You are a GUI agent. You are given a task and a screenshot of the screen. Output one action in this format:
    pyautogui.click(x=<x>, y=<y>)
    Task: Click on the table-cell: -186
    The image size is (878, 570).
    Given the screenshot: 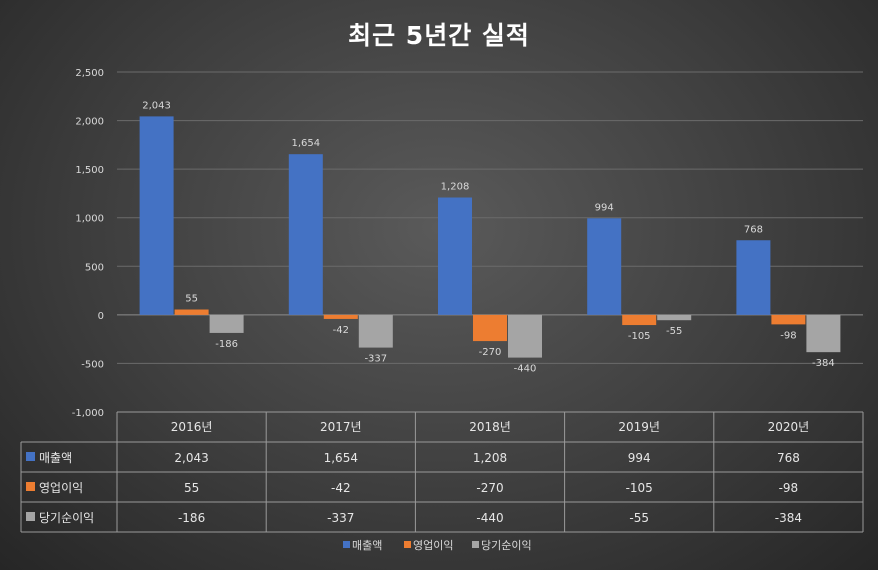 What is the action you would take?
    pyautogui.click(x=191, y=518)
    